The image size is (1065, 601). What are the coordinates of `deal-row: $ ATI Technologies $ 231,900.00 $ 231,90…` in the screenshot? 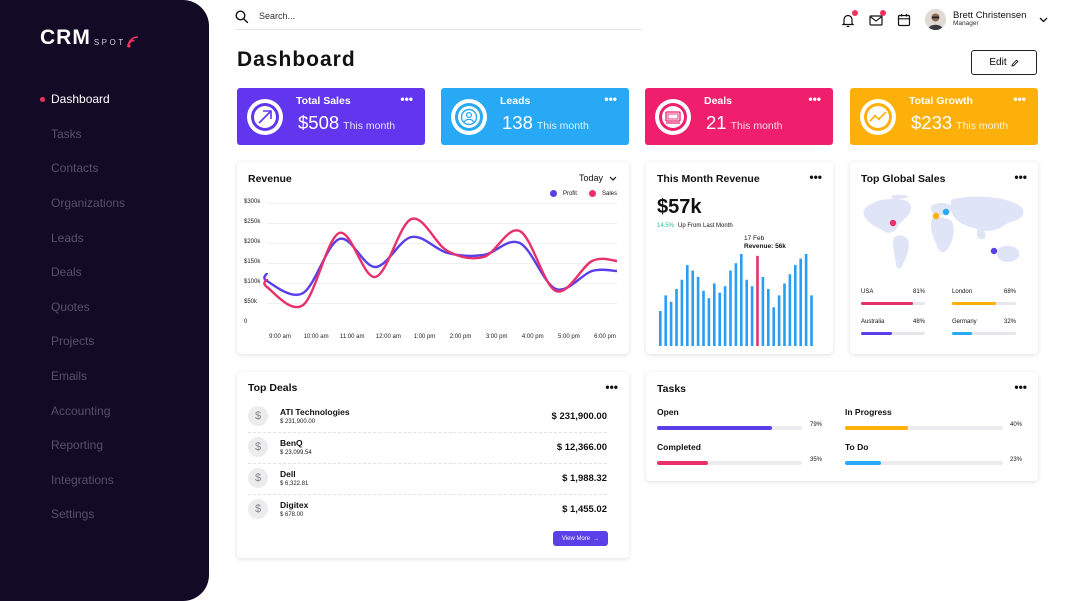 It's located at (427, 417).